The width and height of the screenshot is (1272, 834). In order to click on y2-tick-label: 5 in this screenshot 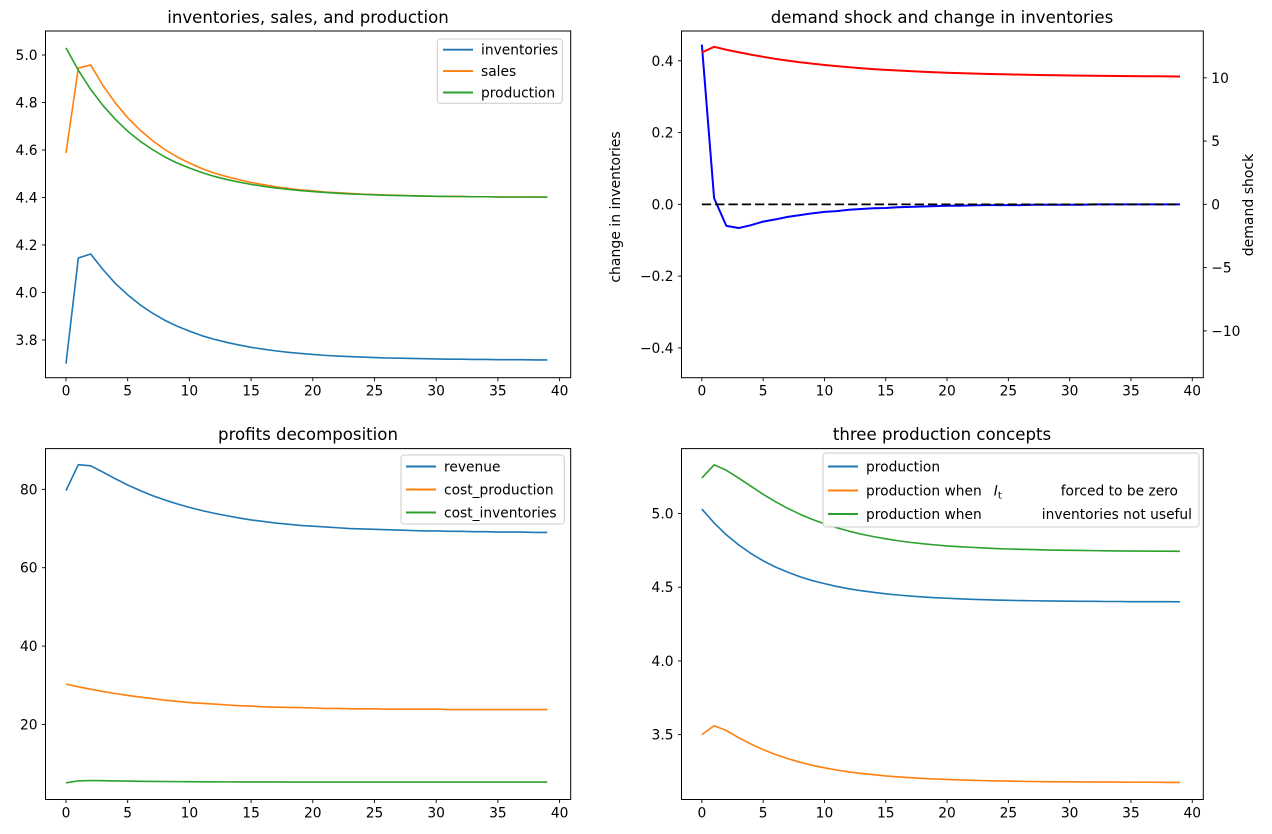, I will do `click(1215, 142)`.